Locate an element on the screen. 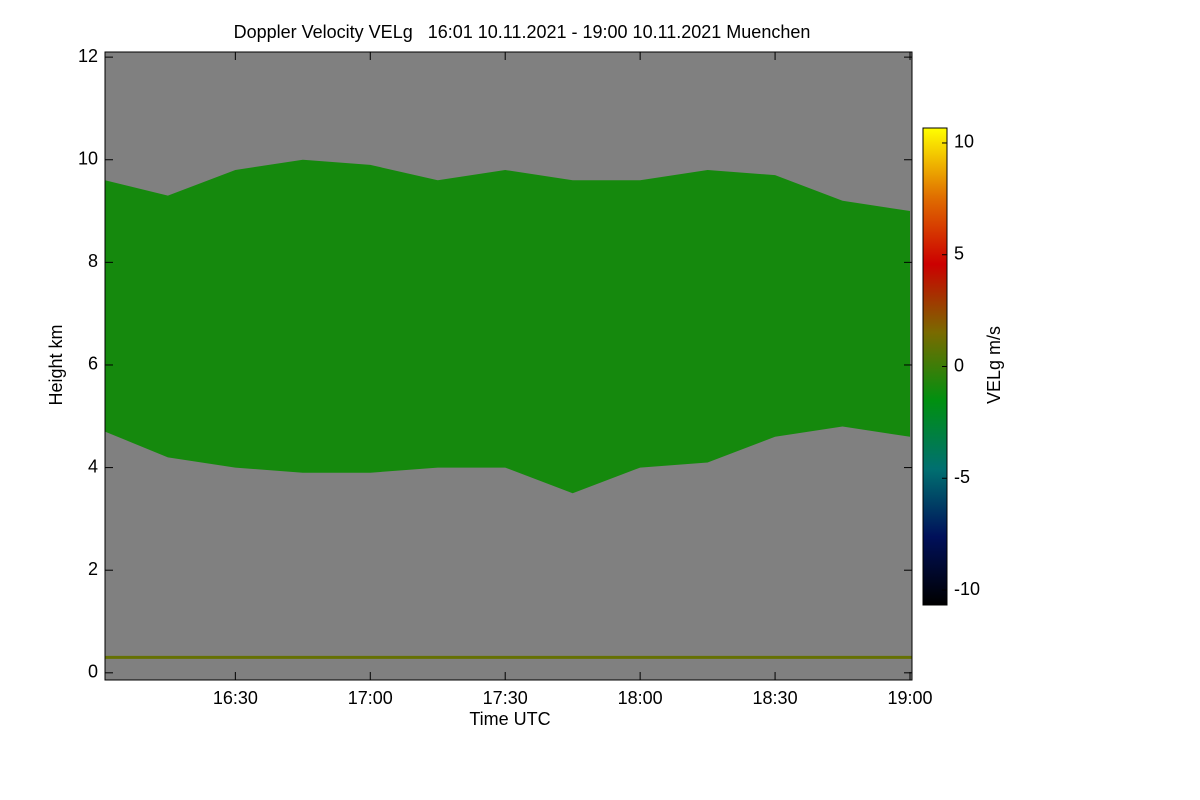 The height and width of the screenshot is (800, 1200). colorbar-tick-label: 0 is located at coordinates (959, 365).